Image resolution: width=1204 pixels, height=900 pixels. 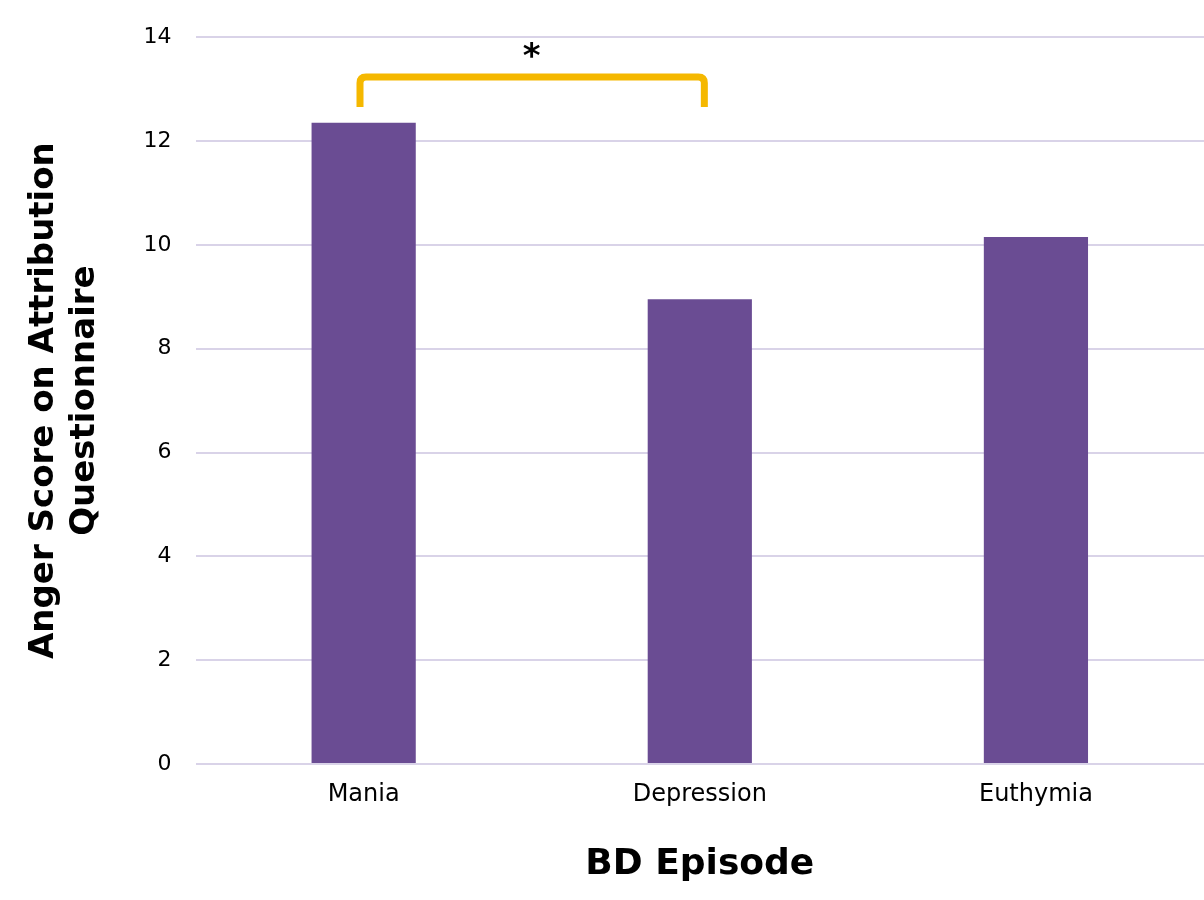 I want to click on y-tick-label: 12, so click(x=157, y=139).